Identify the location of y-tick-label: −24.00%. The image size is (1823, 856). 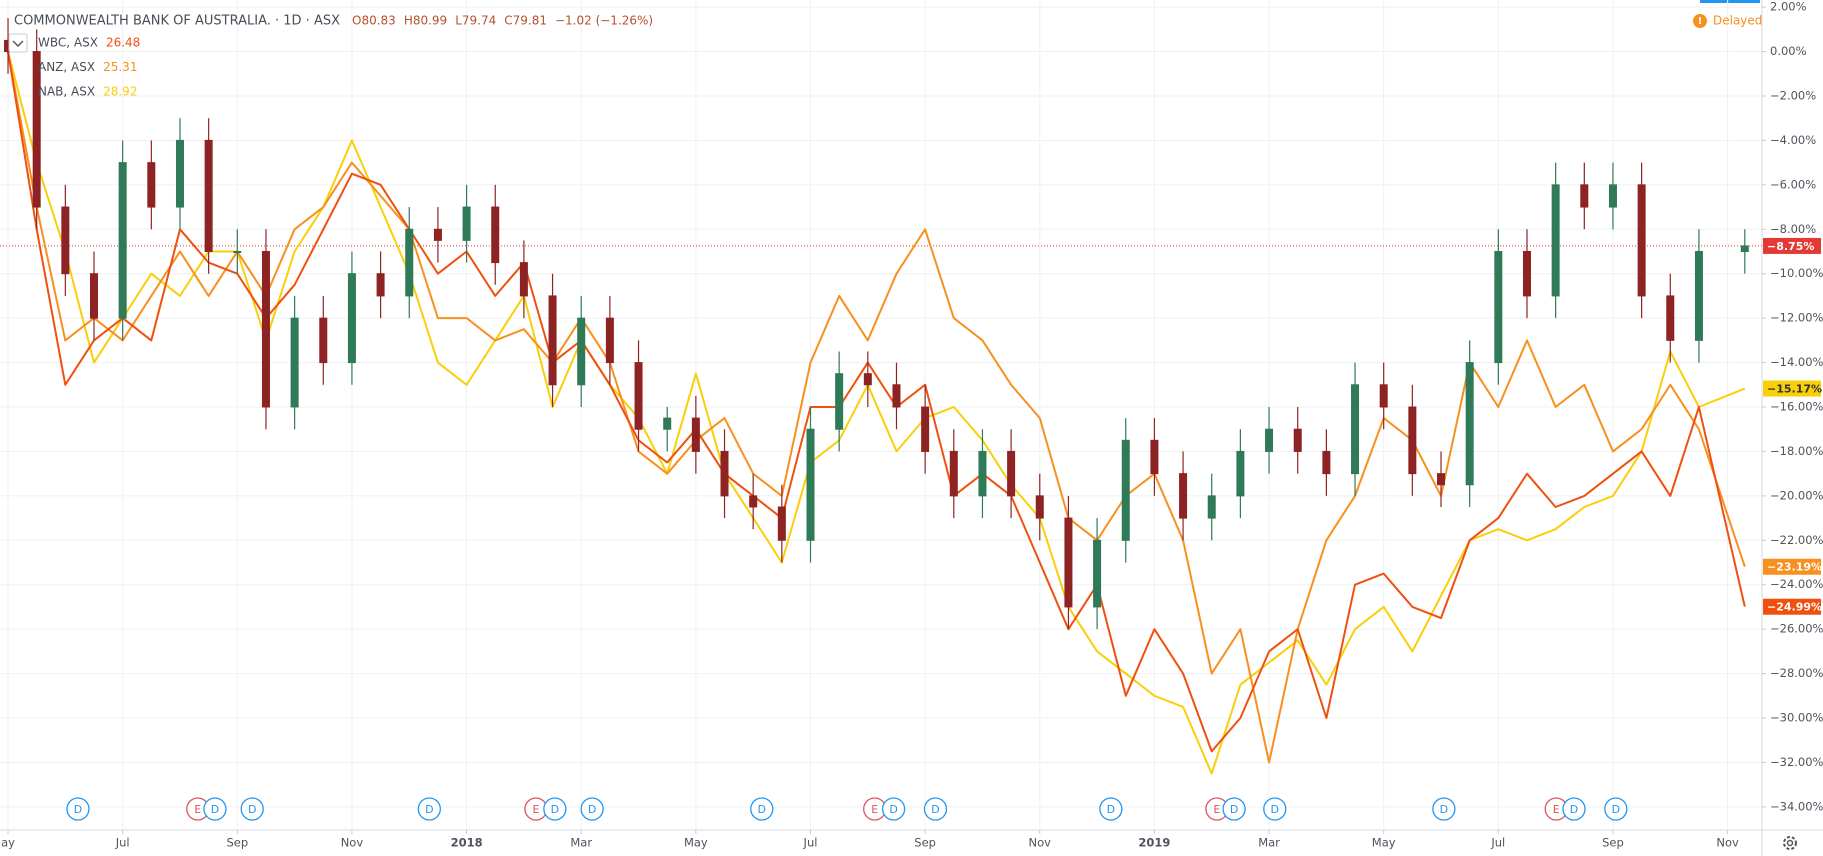
(1796, 584).